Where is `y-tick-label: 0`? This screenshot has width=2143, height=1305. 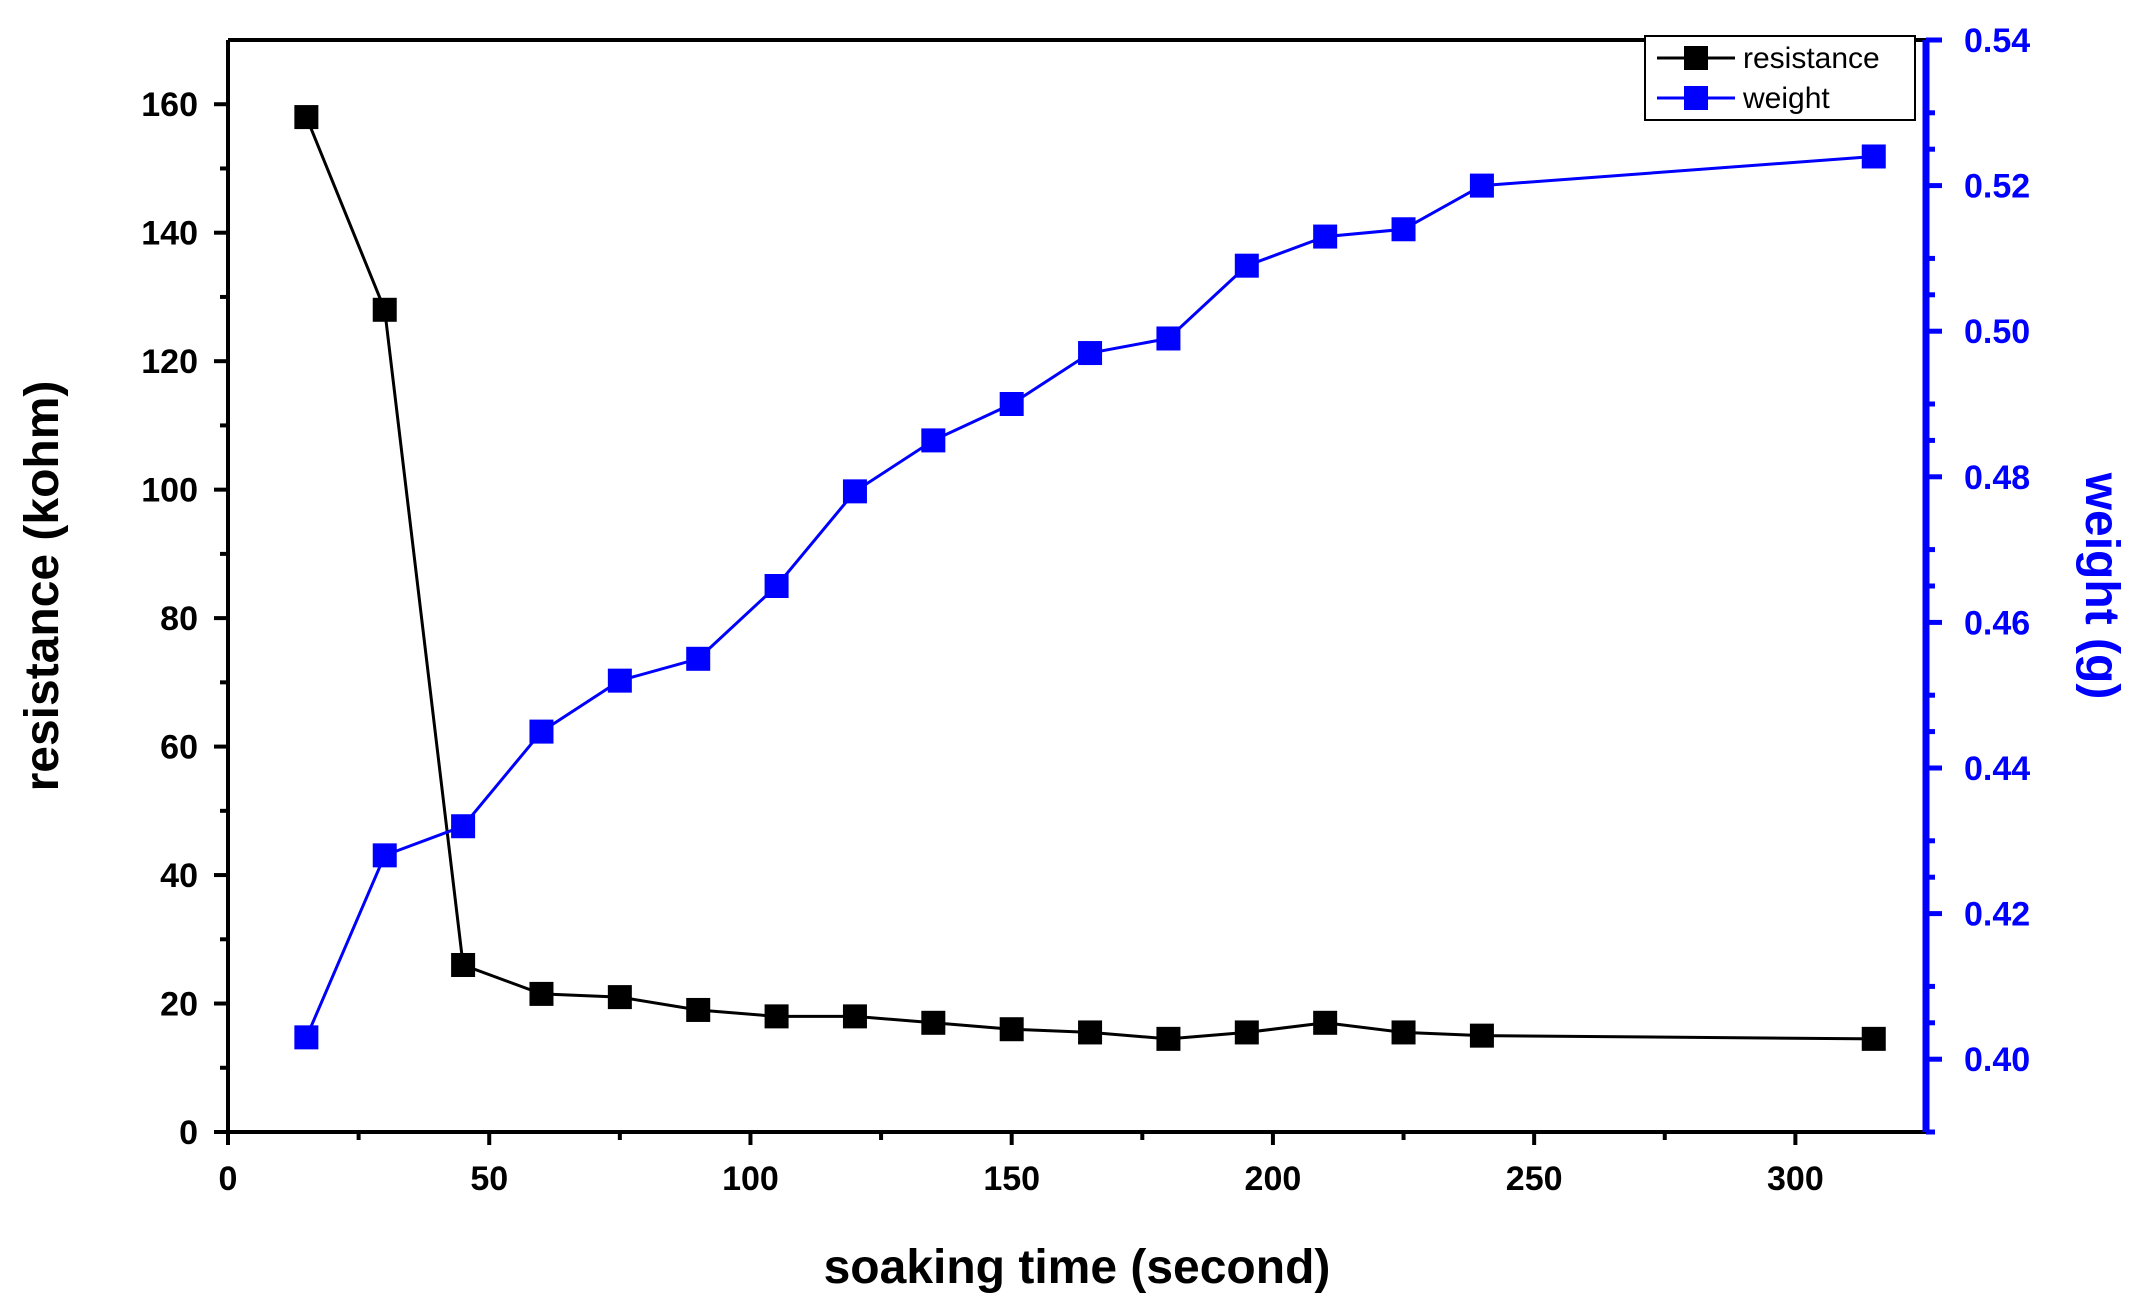
y-tick-label: 0 is located at coordinates (188, 1133).